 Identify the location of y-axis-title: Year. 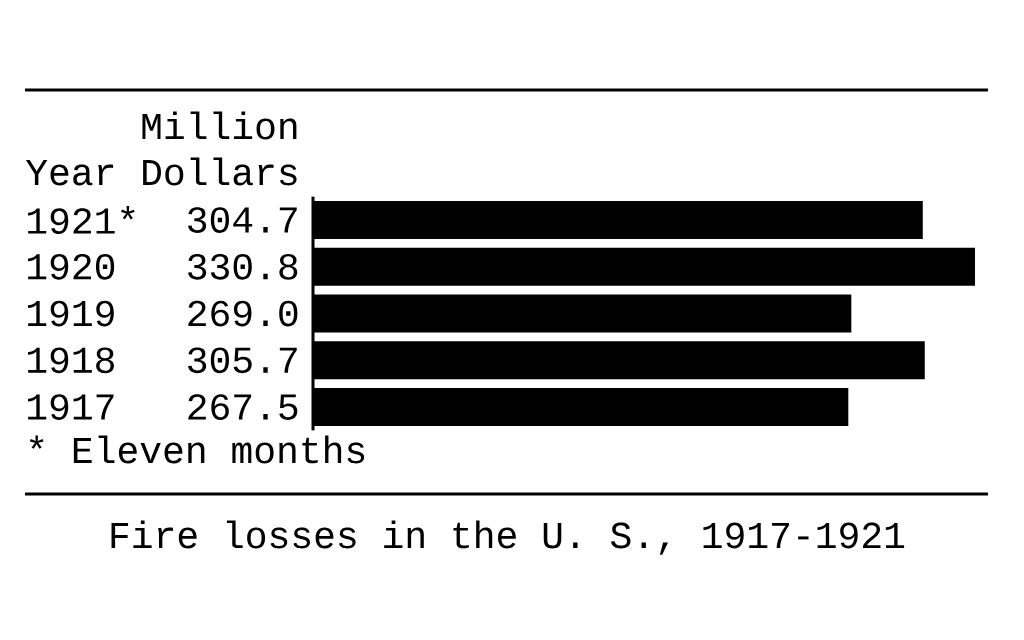
(69, 172).